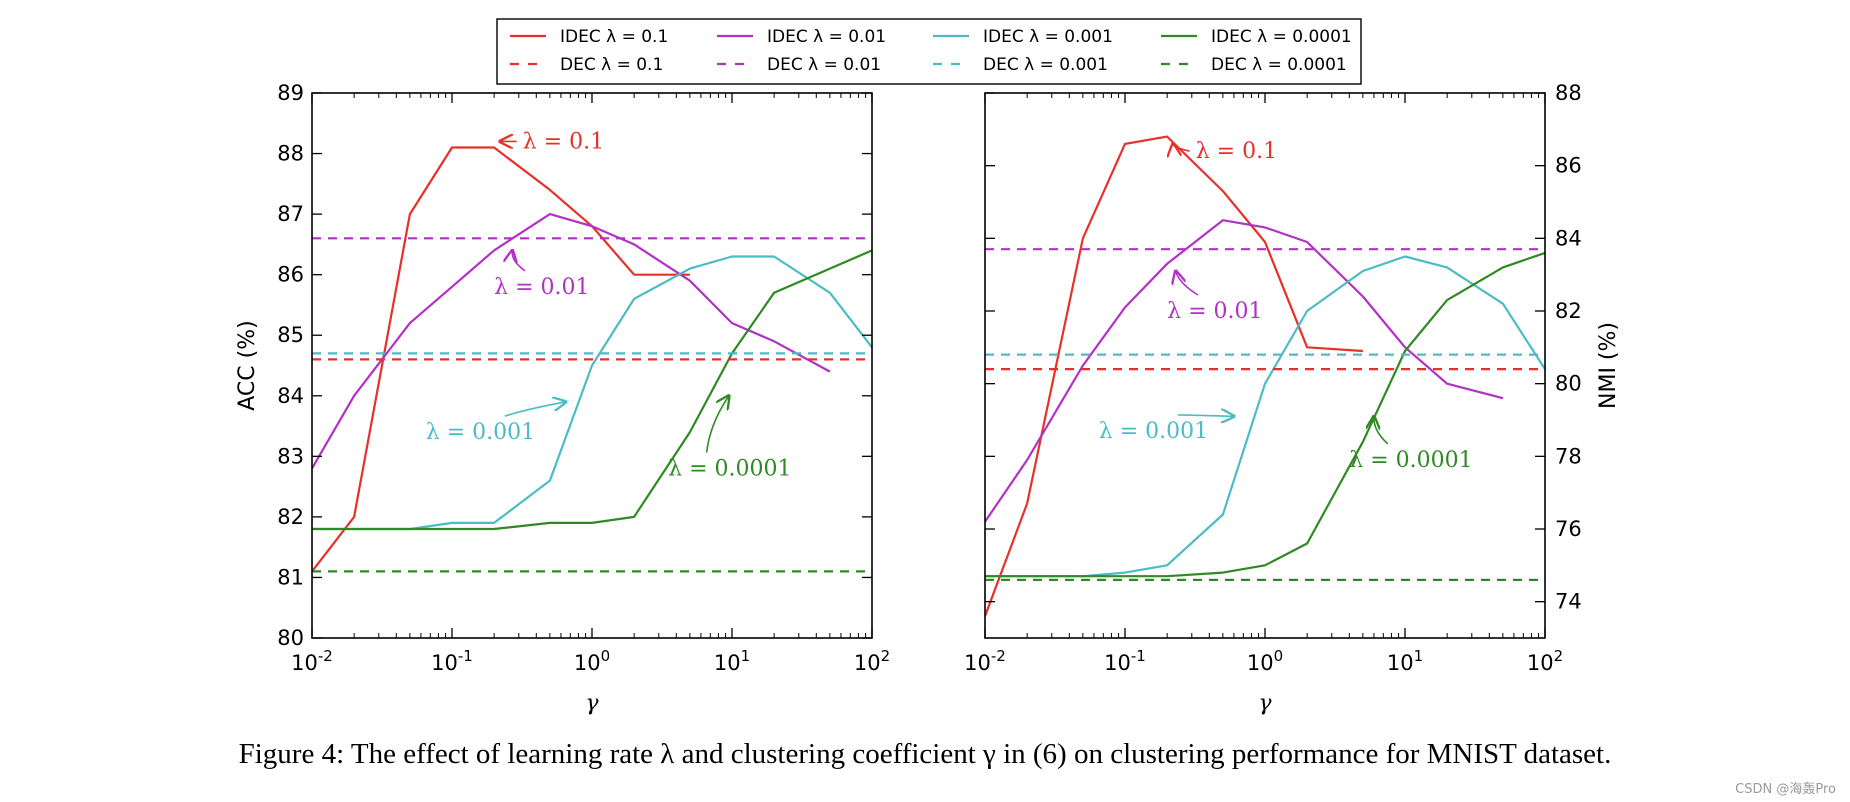 Image resolution: width=1850 pixels, height=802 pixels. What do you see at coordinates (611, 65) in the screenshot?
I see `legend-label-dec-lambda-0-1: DEC λ = 0.1` at bounding box center [611, 65].